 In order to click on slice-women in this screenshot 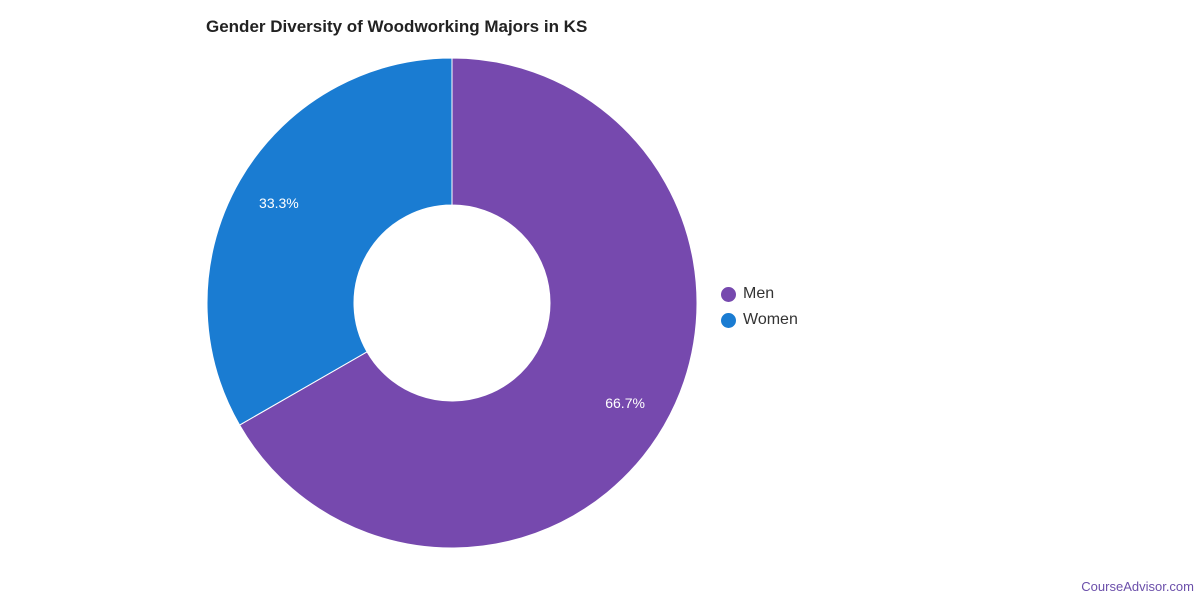, I will do `click(329, 241)`.